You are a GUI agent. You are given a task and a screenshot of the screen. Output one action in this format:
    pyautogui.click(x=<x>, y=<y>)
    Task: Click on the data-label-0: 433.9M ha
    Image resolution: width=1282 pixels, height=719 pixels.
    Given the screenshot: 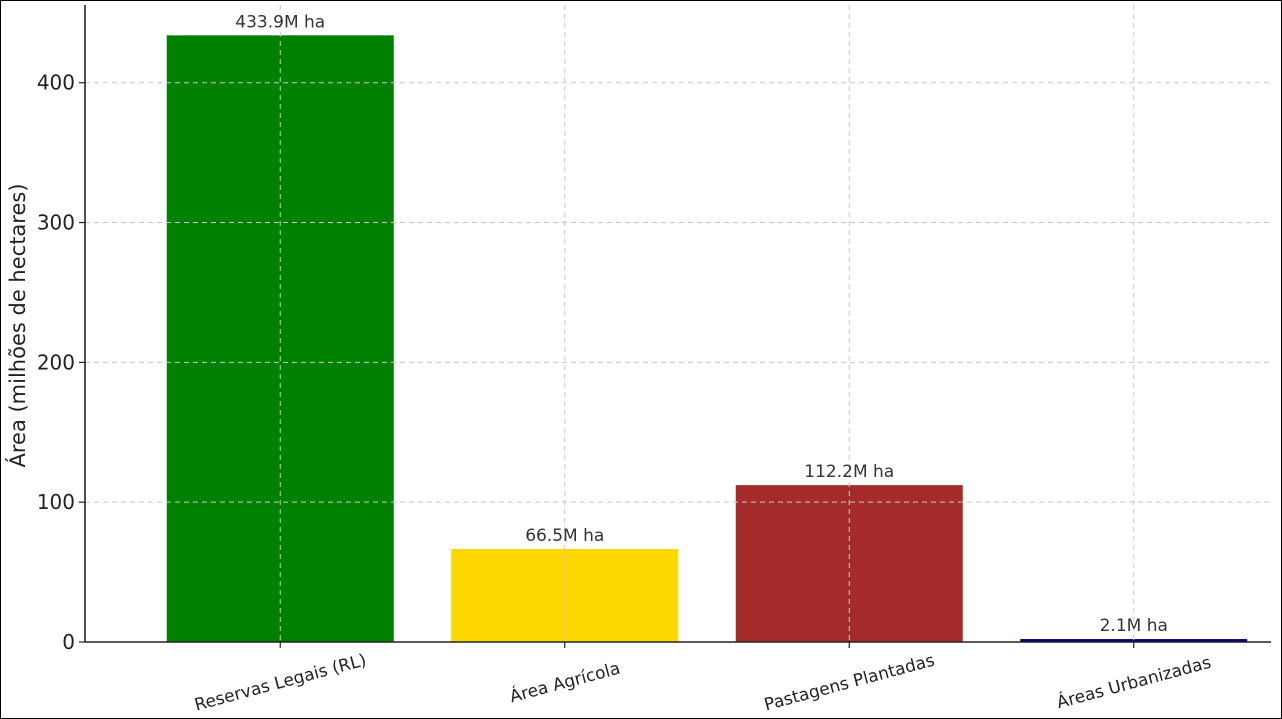 What is the action you would take?
    pyautogui.click(x=280, y=22)
    